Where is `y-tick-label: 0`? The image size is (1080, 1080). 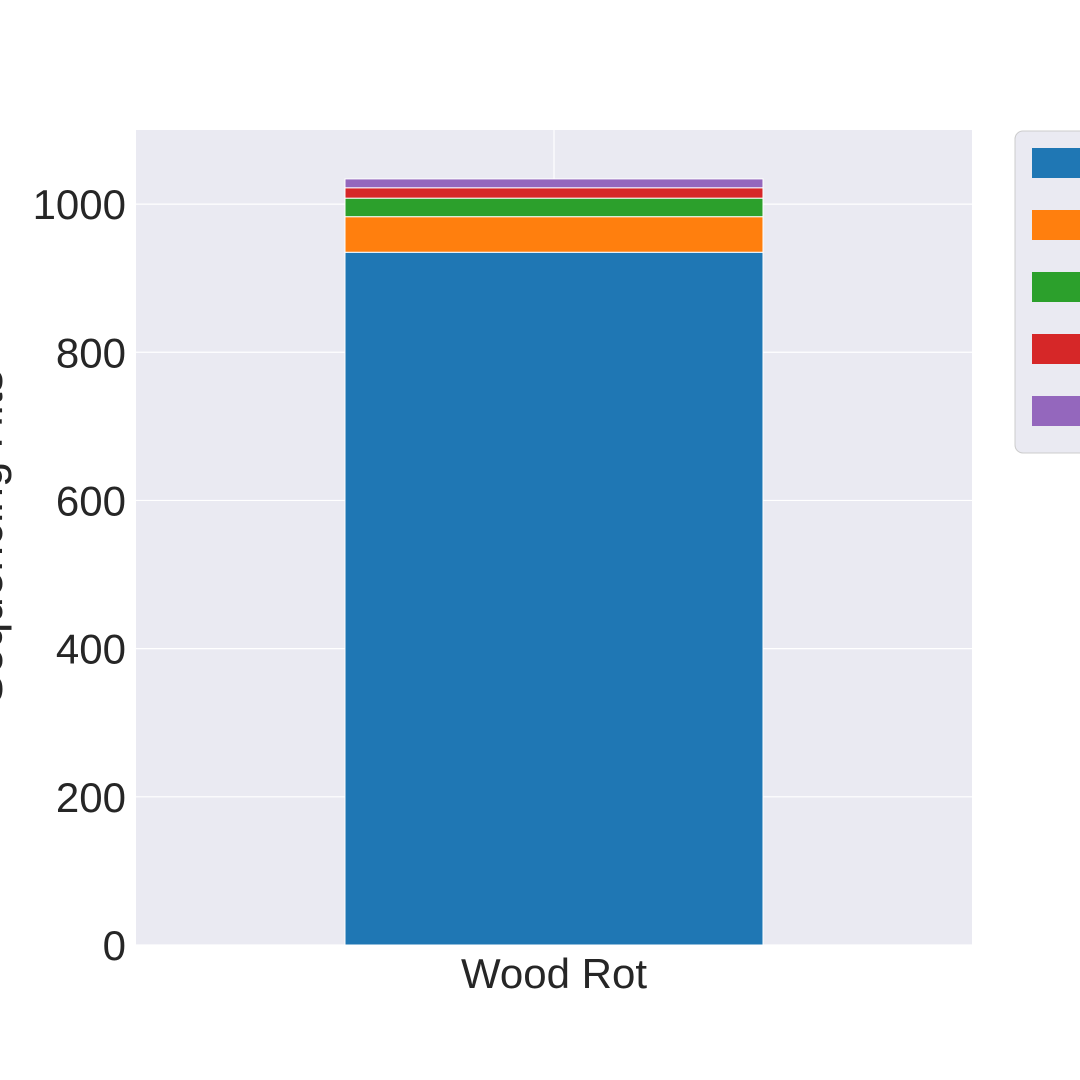 y-tick-label: 0 is located at coordinates (114, 945).